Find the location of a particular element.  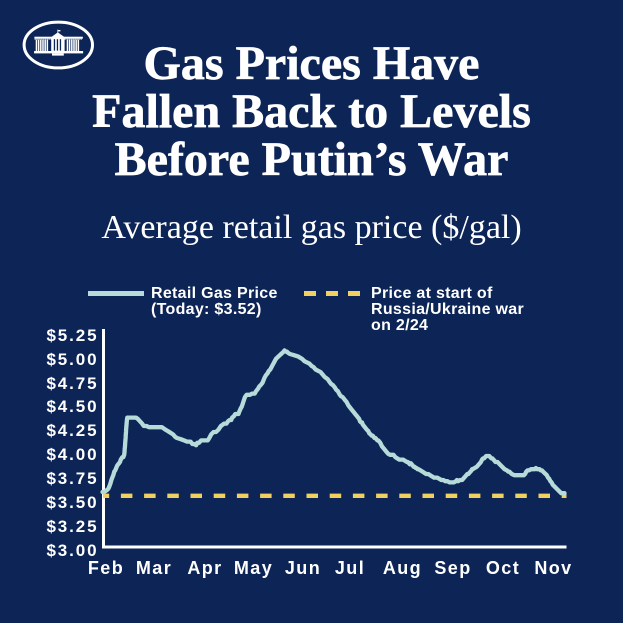

svg-text: $4.50 is located at coordinates (72, 406).